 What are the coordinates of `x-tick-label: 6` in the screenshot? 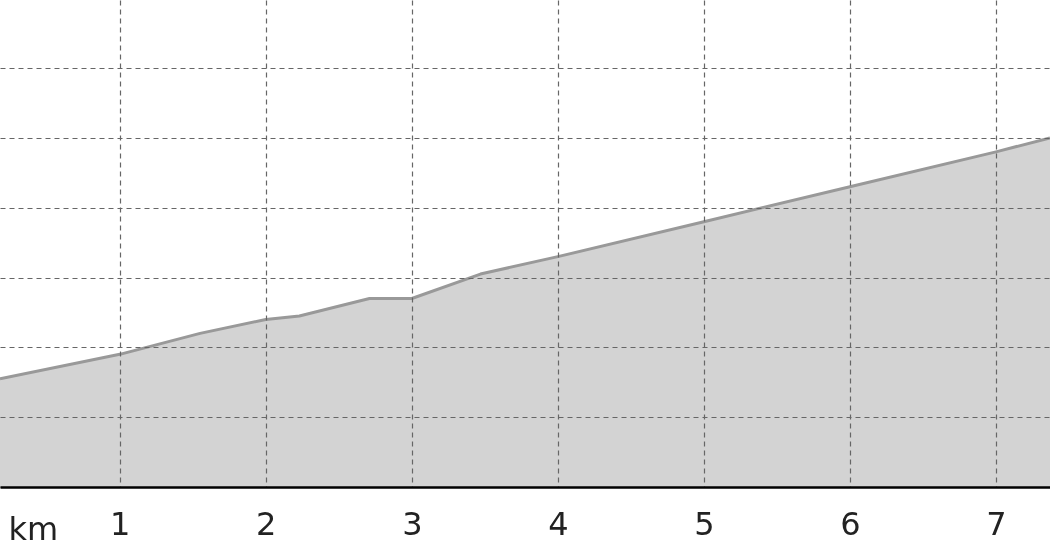 It's located at (850, 523).